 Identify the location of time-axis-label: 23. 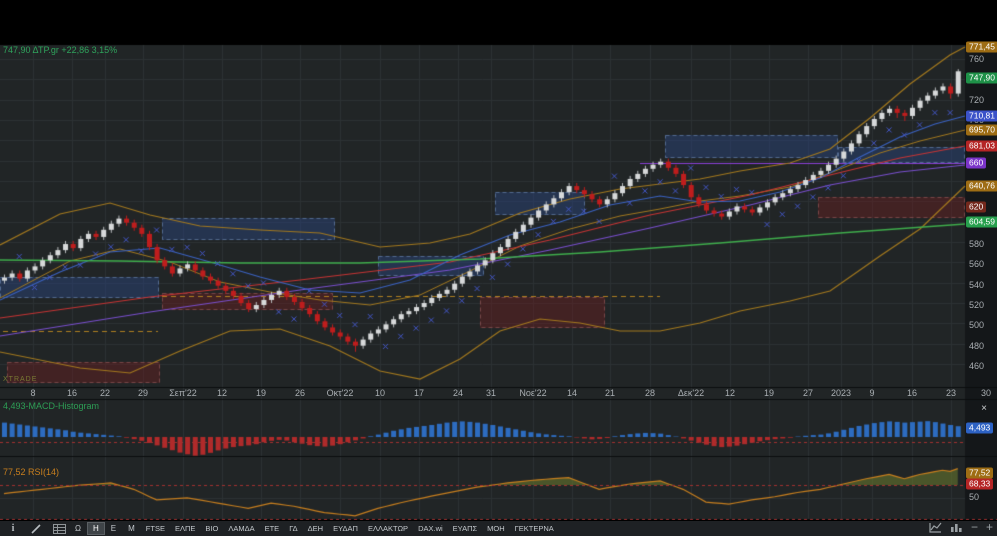
(951, 393).